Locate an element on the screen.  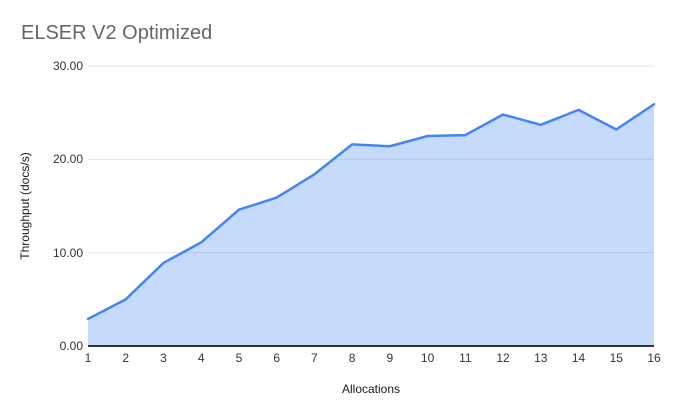
x-tick-label: 1 is located at coordinates (88, 358).